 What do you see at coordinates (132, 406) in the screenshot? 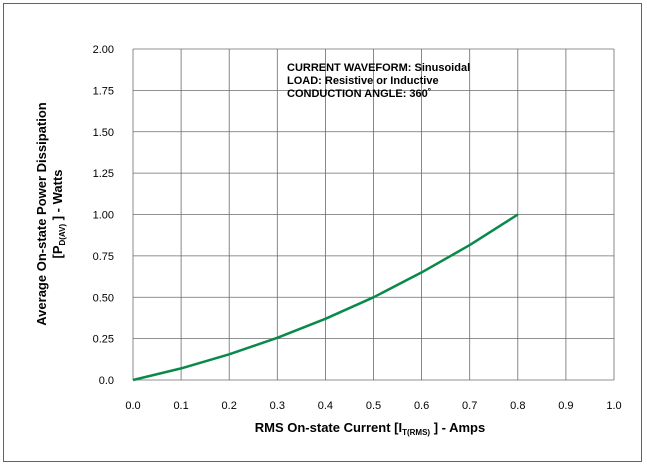
I see `x-tick-label: 0.0` at bounding box center [132, 406].